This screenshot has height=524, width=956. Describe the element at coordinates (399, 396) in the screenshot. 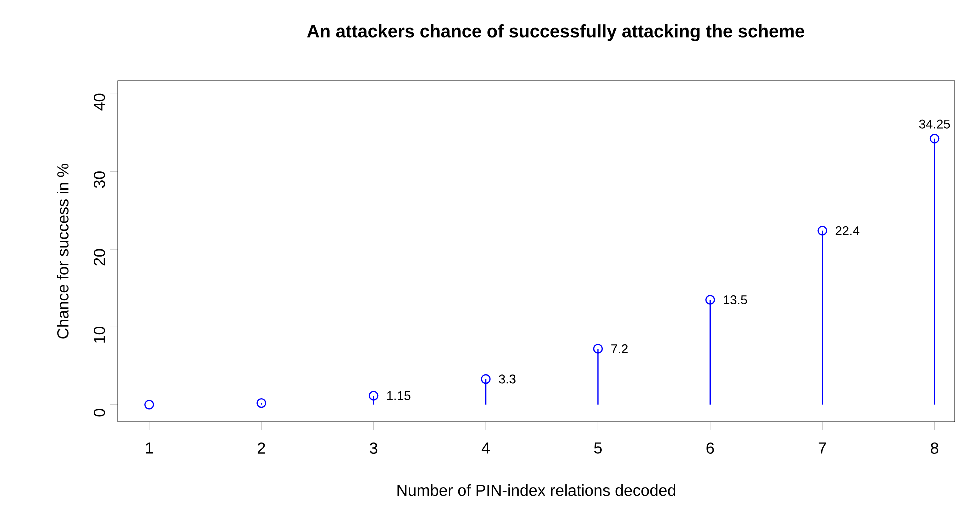

I see `data-label: 1.15` at that location.